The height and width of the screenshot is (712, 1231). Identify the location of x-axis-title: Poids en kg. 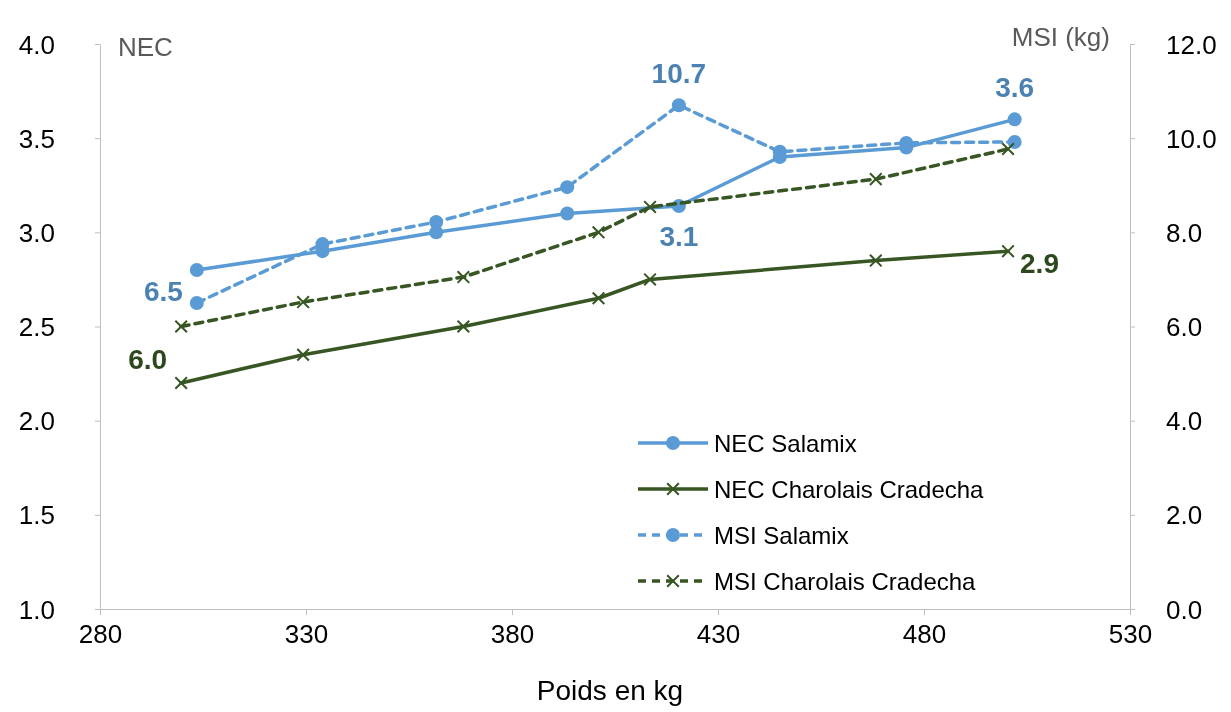
(610, 690).